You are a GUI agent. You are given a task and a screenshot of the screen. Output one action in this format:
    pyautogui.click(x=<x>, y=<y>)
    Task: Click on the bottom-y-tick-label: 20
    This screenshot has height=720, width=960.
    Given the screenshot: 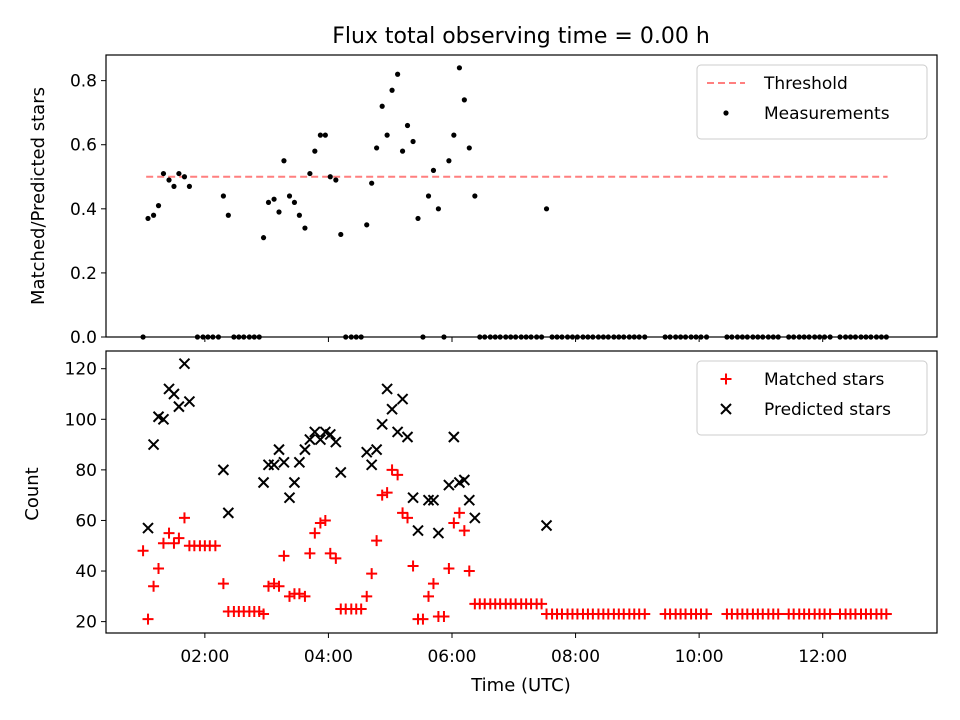 What is the action you would take?
    pyautogui.click(x=86, y=623)
    